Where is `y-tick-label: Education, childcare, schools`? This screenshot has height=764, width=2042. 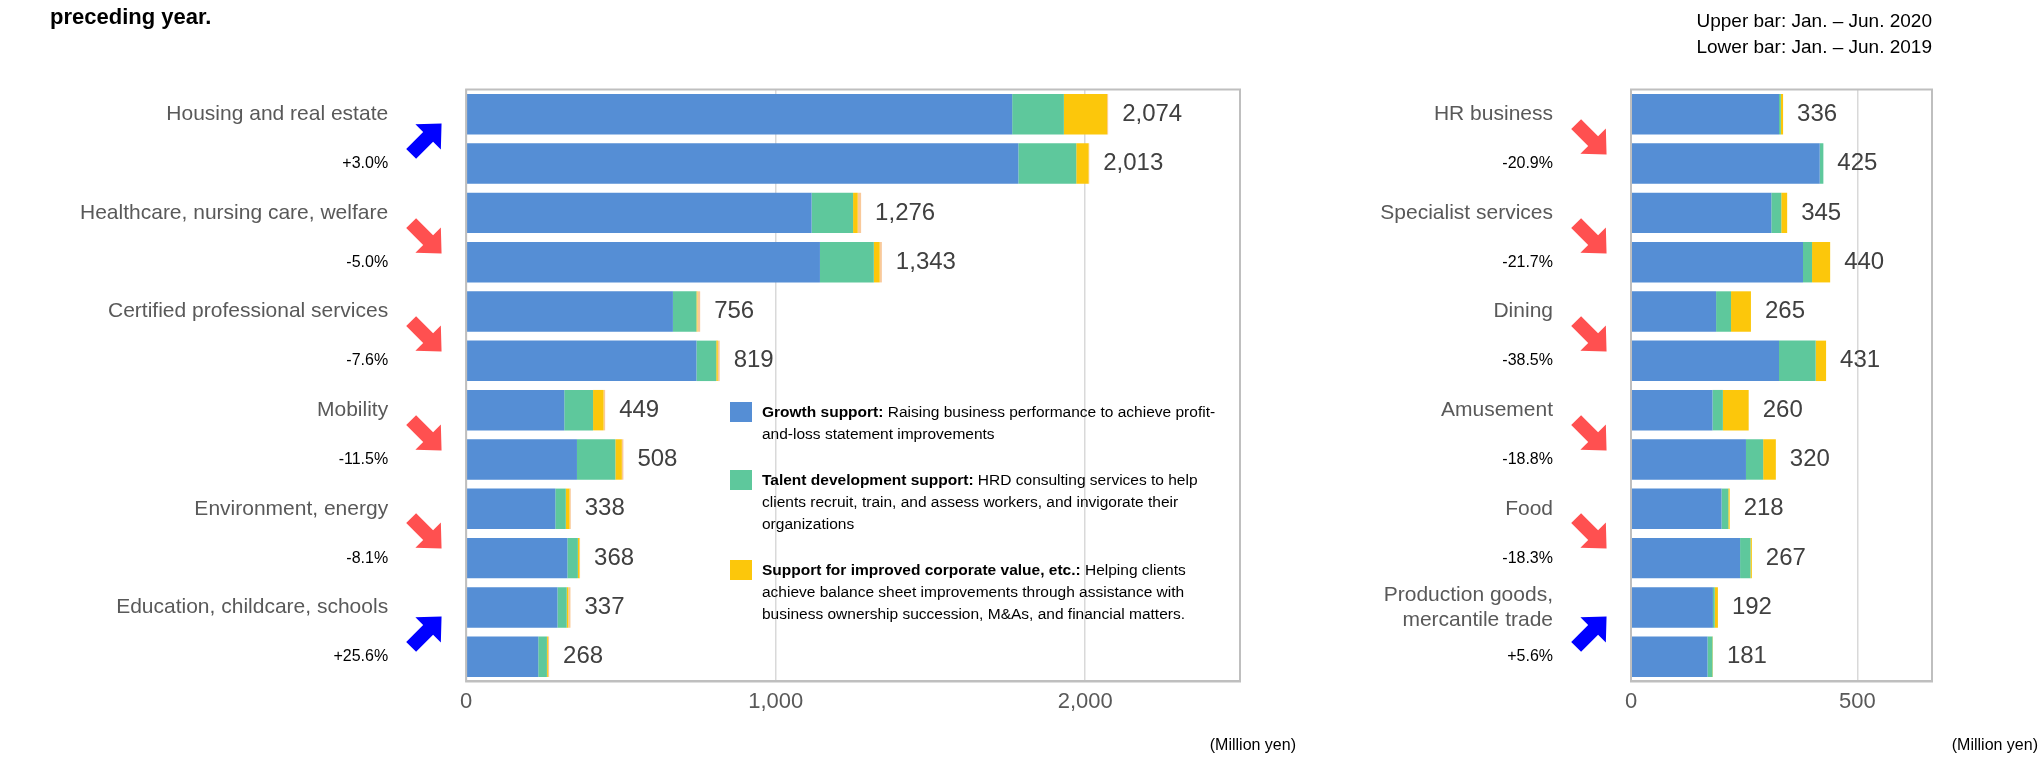 y-tick-label: Education, childcare, schools is located at coordinates (252, 606).